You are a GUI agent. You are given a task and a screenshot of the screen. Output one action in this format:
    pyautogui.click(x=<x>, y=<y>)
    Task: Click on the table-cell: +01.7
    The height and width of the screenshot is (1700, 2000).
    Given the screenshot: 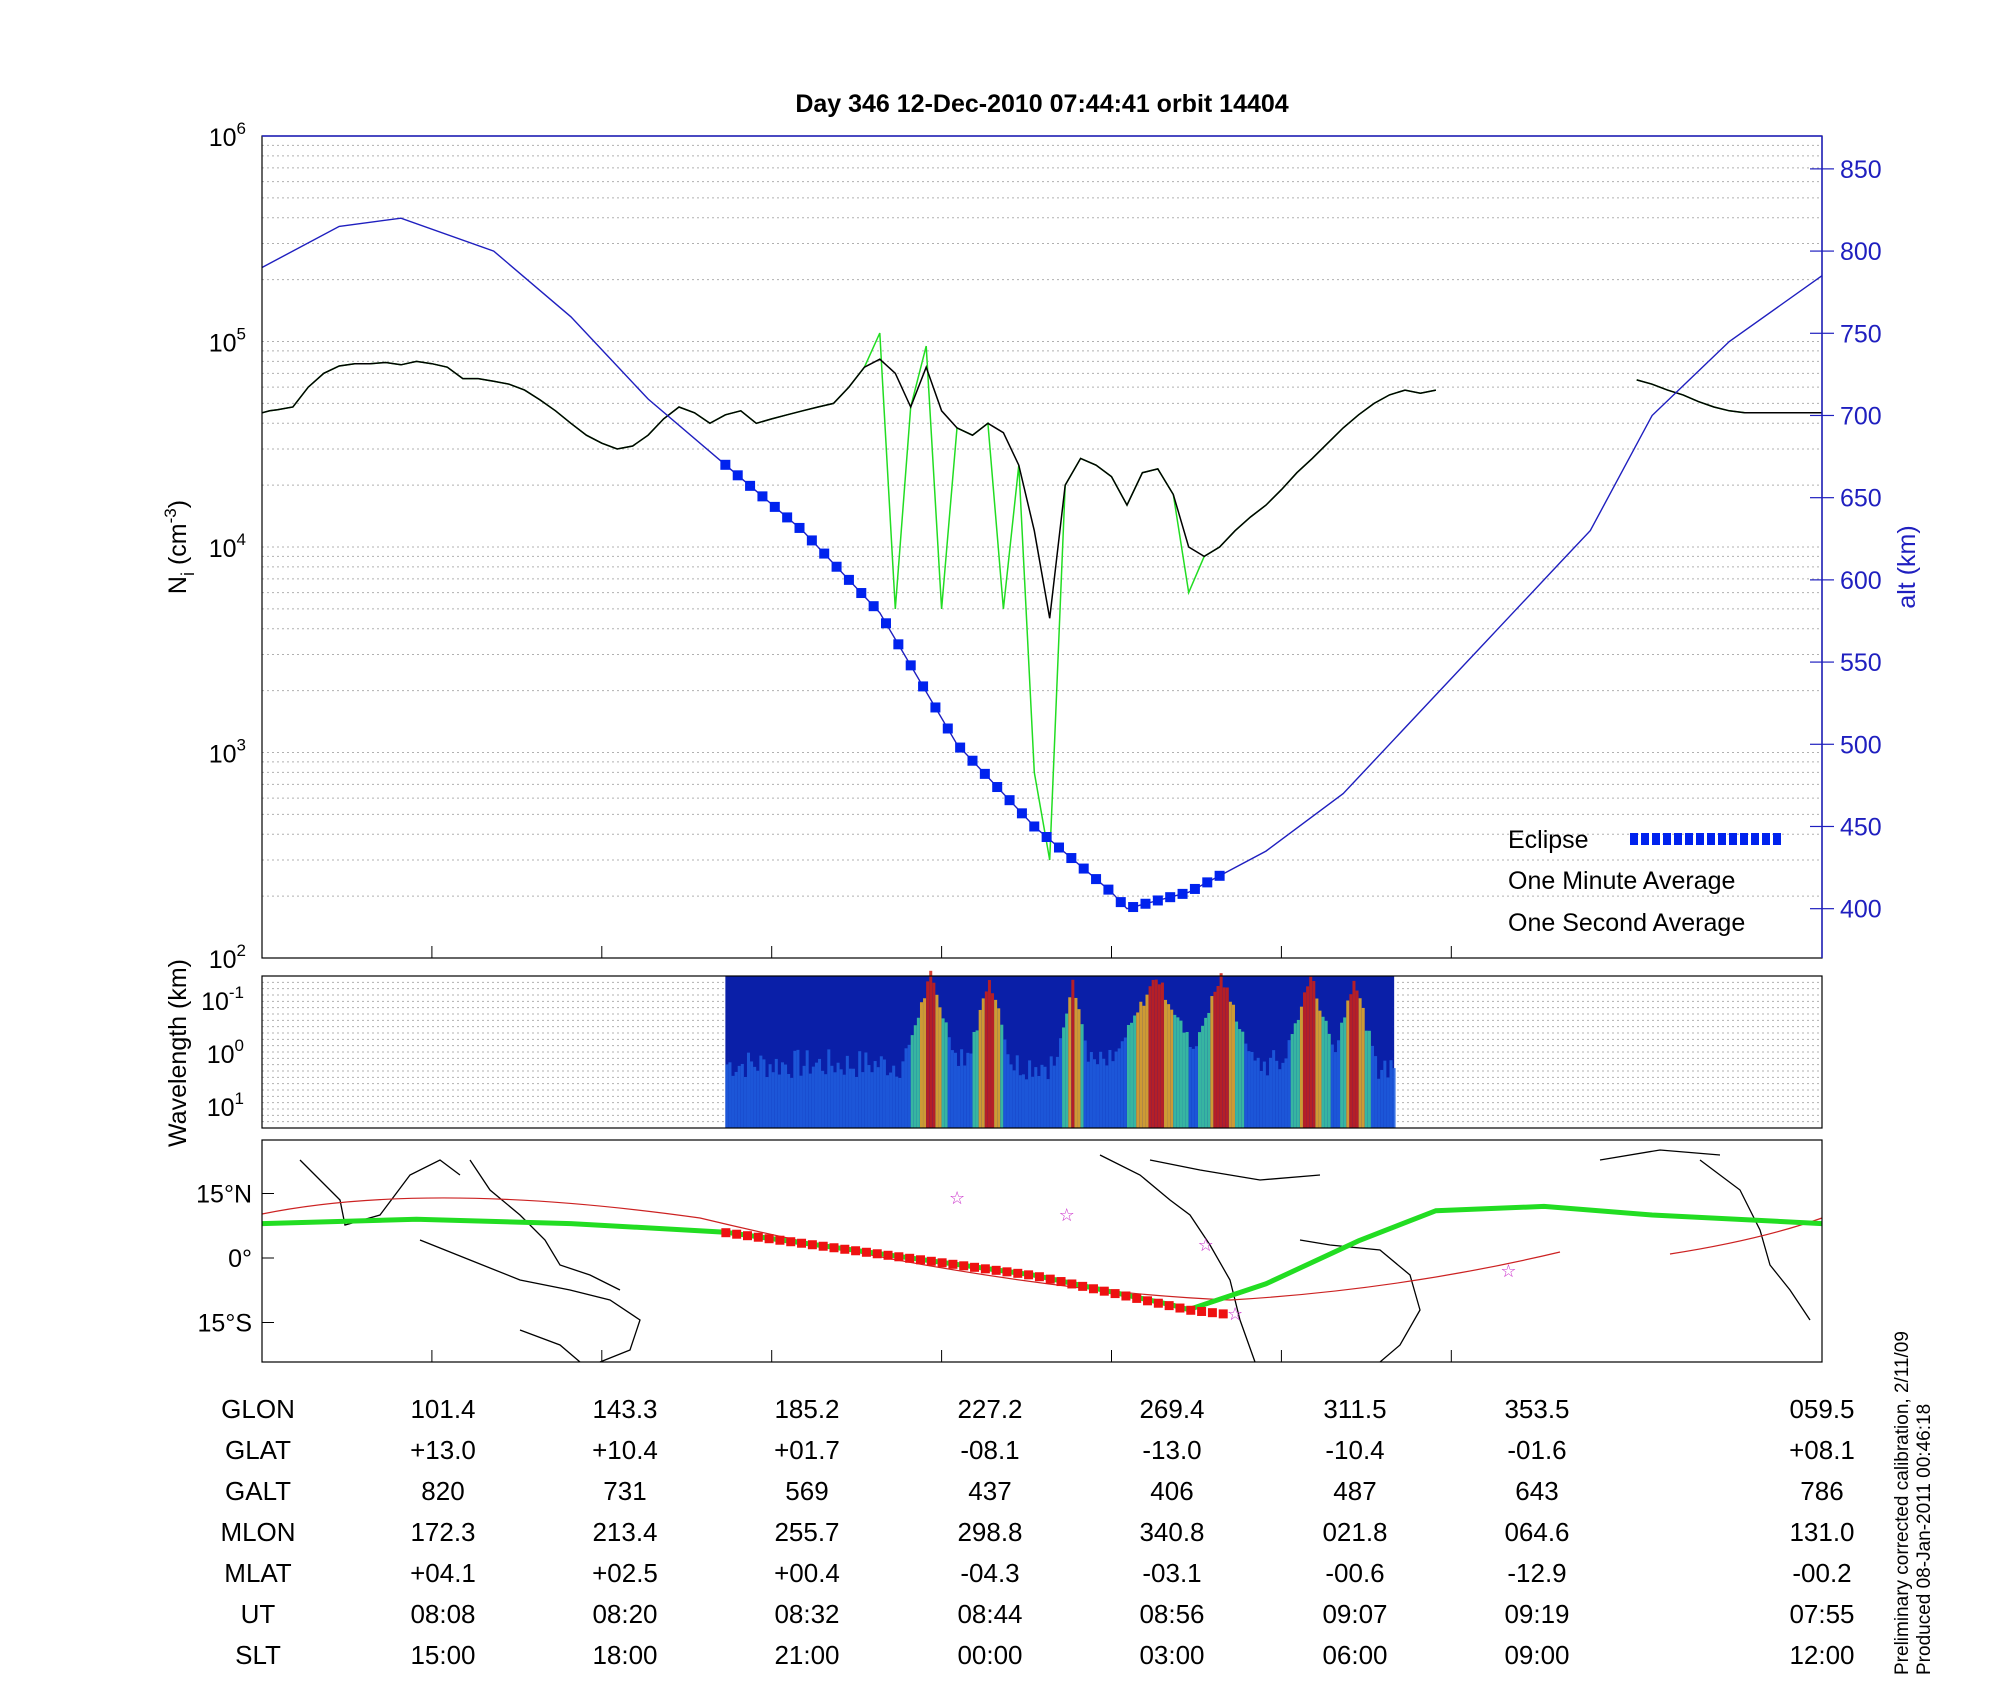 What is the action you would take?
    pyautogui.click(x=807, y=1450)
    